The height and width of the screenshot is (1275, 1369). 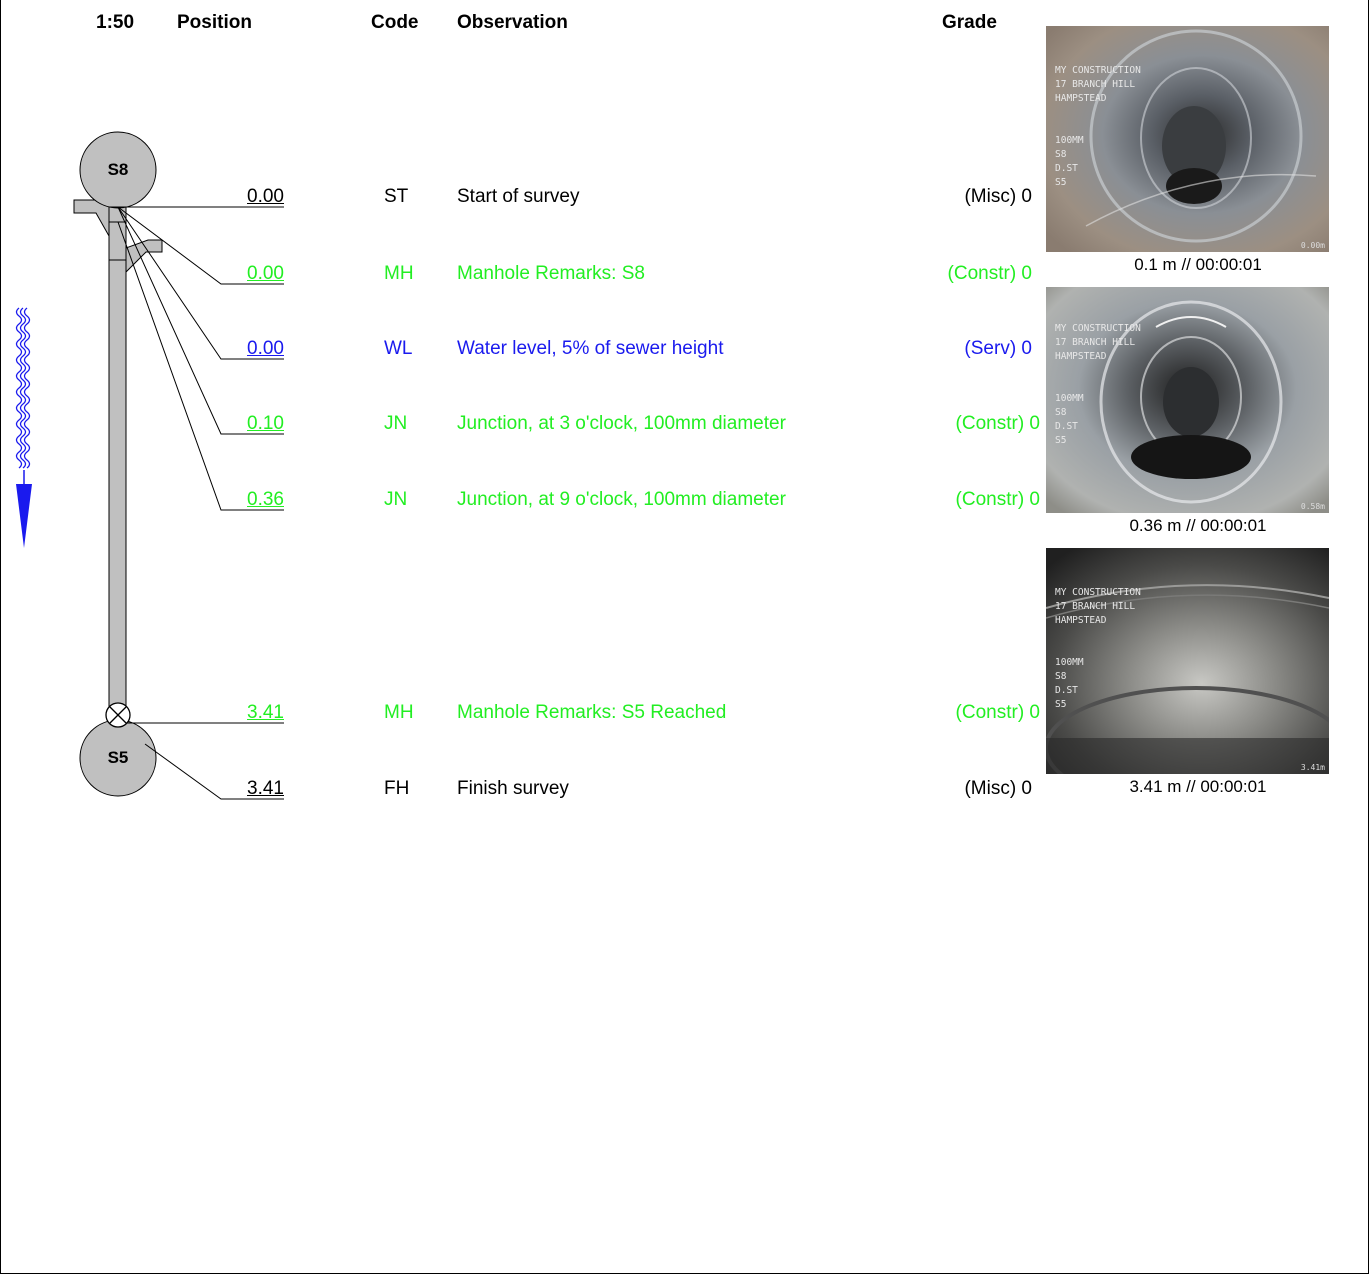 I want to click on observation-row: 0.00 ST Start of survey (Misc) 0, so click(x=522, y=198).